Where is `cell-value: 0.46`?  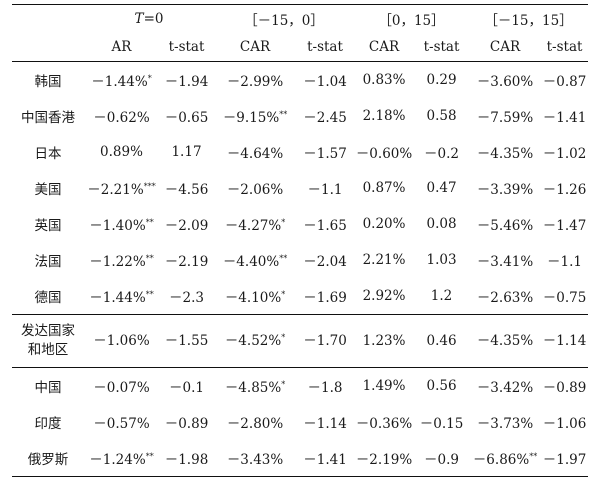
cell-value: 0.46 is located at coordinates (441, 340).